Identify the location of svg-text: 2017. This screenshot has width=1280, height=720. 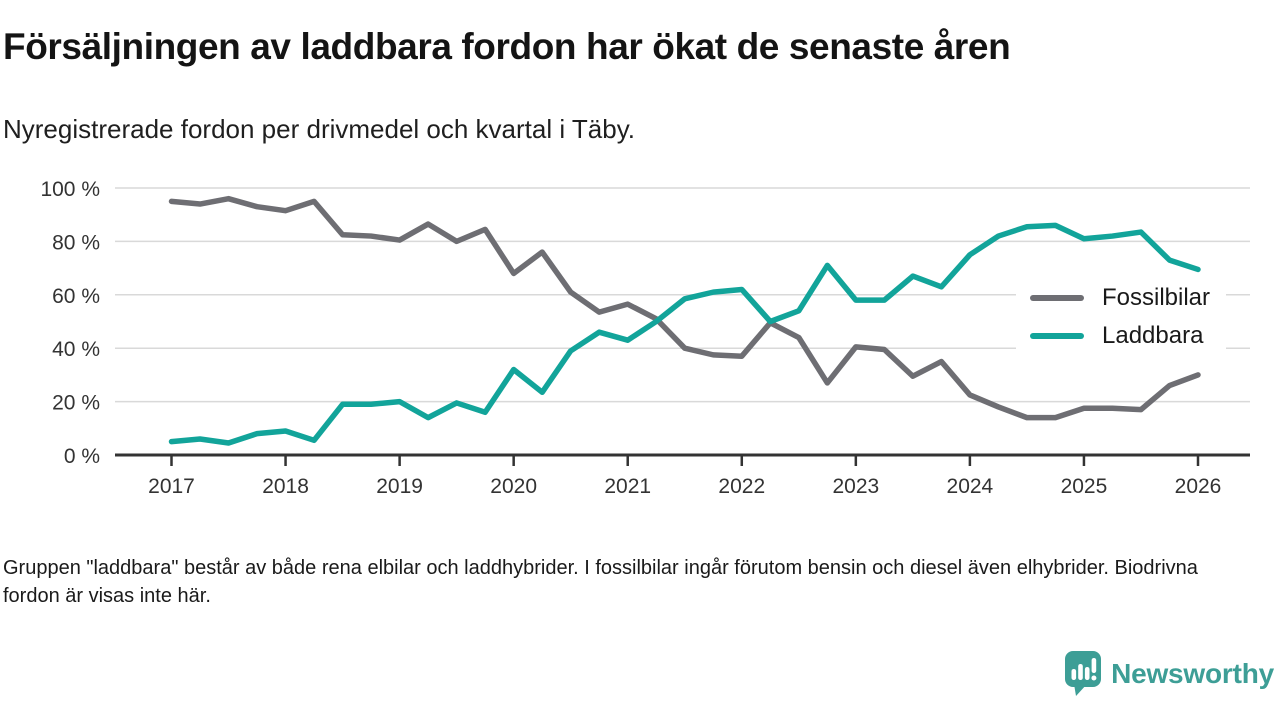
(171, 486).